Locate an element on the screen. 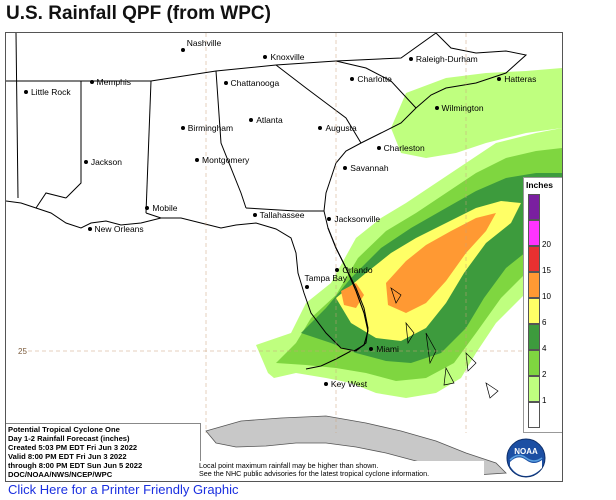 This screenshot has height=500, width=616. noaa-logo-text: NOAA is located at coordinates (526, 451).